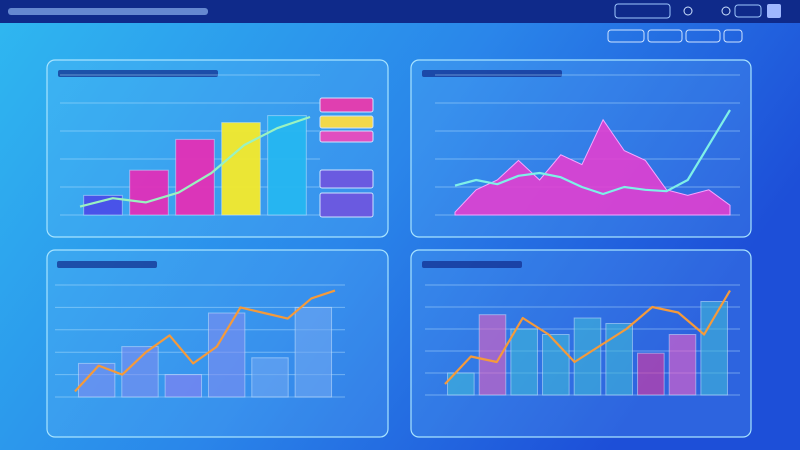  Describe the element at coordinates (774, 11) in the screenshot. I see `avatar` at that location.